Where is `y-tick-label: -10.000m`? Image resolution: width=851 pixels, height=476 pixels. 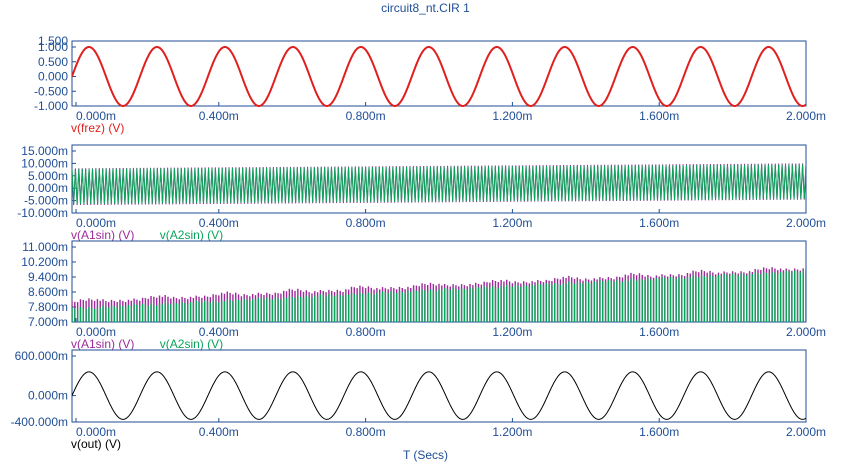 y-tick-label: -10.000m is located at coordinates (42, 213).